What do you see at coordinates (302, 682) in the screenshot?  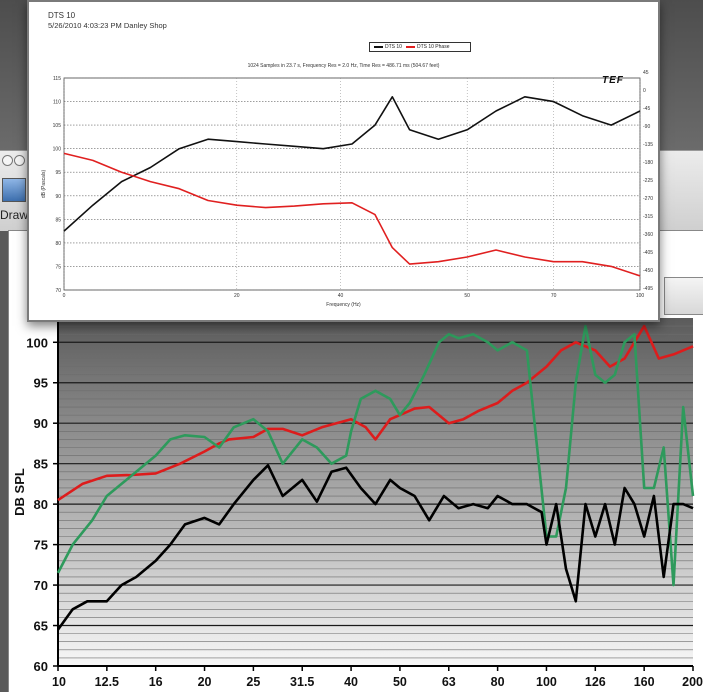 I see `x-tick-label: 31.5` at bounding box center [302, 682].